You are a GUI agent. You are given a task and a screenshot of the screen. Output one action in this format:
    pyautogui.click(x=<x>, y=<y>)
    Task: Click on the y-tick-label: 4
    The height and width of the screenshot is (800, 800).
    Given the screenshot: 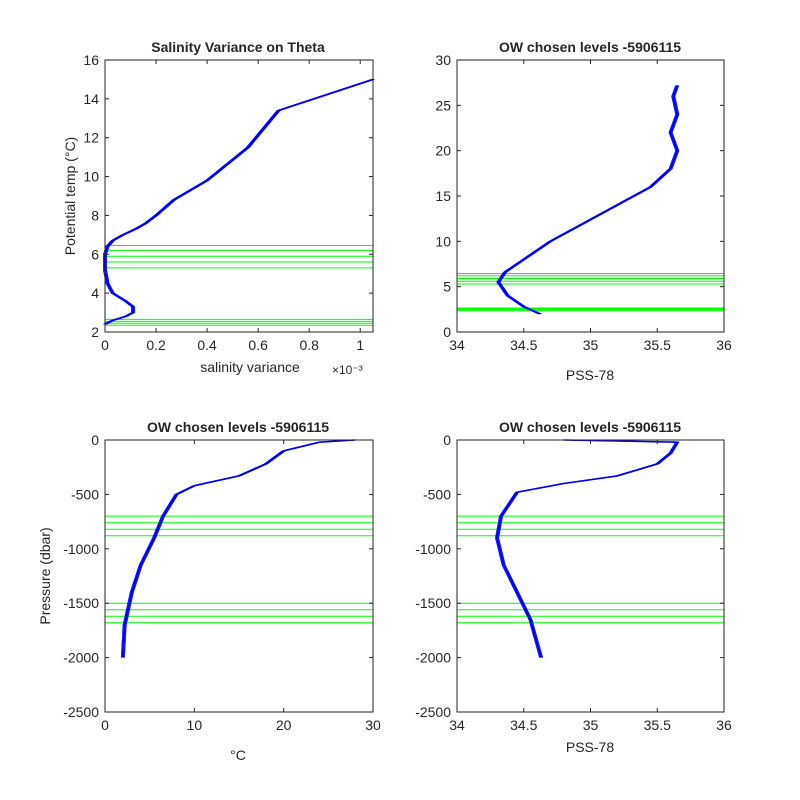 What is the action you would take?
    pyautogui.click(x=95, y=293)
    